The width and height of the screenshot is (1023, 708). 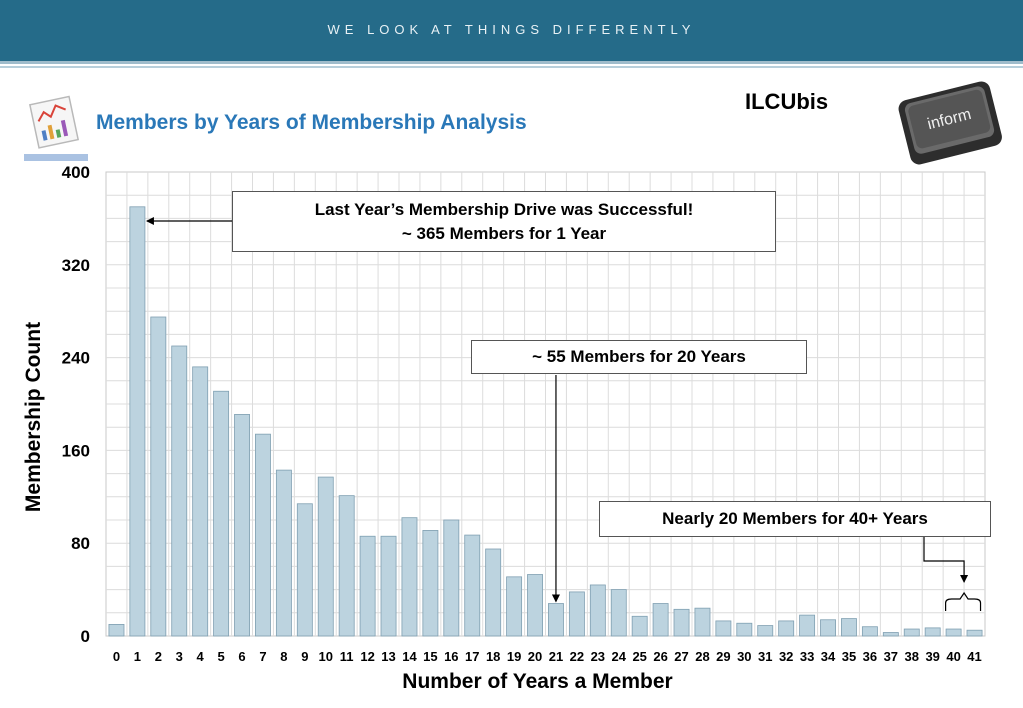 What do you see at coordinates (367, 656) in the screenshot?
I see `x-tick-label: 12` at bounding box center [367, 656].